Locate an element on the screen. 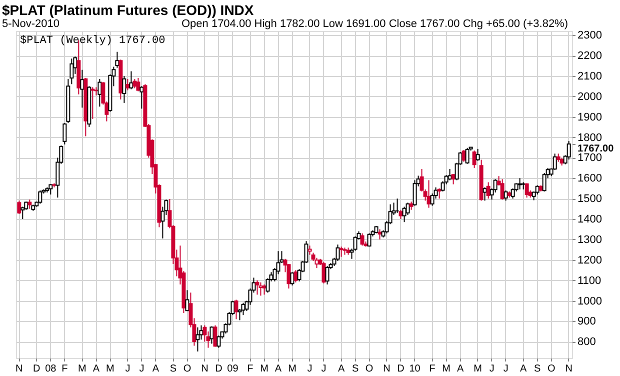 Image resolution: width=620 pixels, height=376 pixels. y-tick-label: 2000 is located at coordinates (590, 96).